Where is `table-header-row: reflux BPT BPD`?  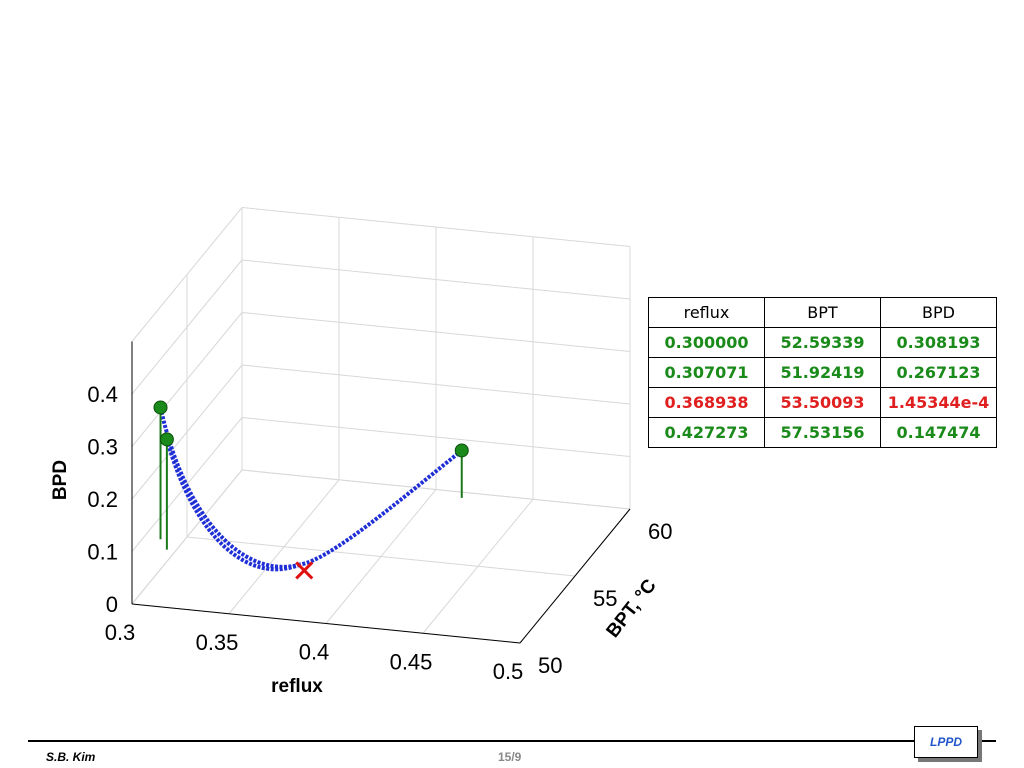
table-header-row: reflux BPT BPD is located at coordinates (822, 312).